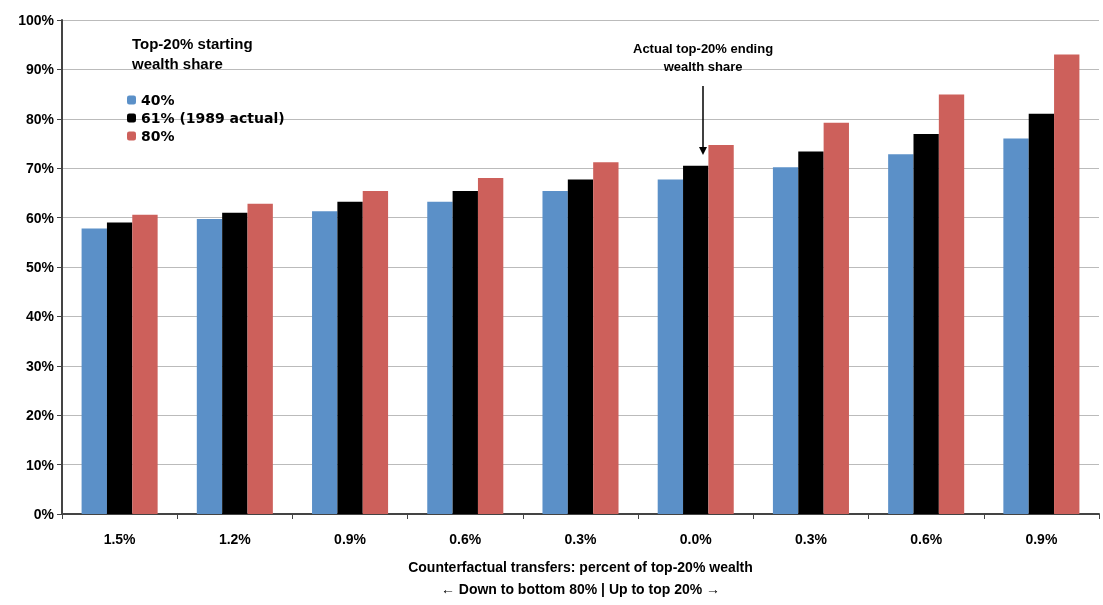  I want to click on y-tick-label: 80%, so click(40, 118).